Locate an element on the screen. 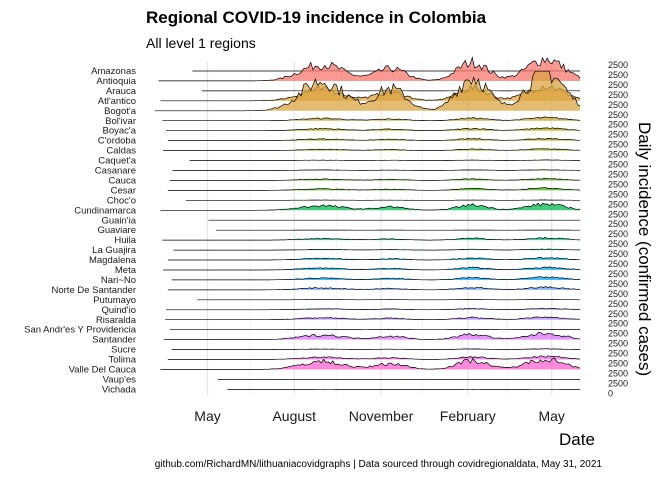  series-meta: Meta 2500 is located at coordinates (371, 267).